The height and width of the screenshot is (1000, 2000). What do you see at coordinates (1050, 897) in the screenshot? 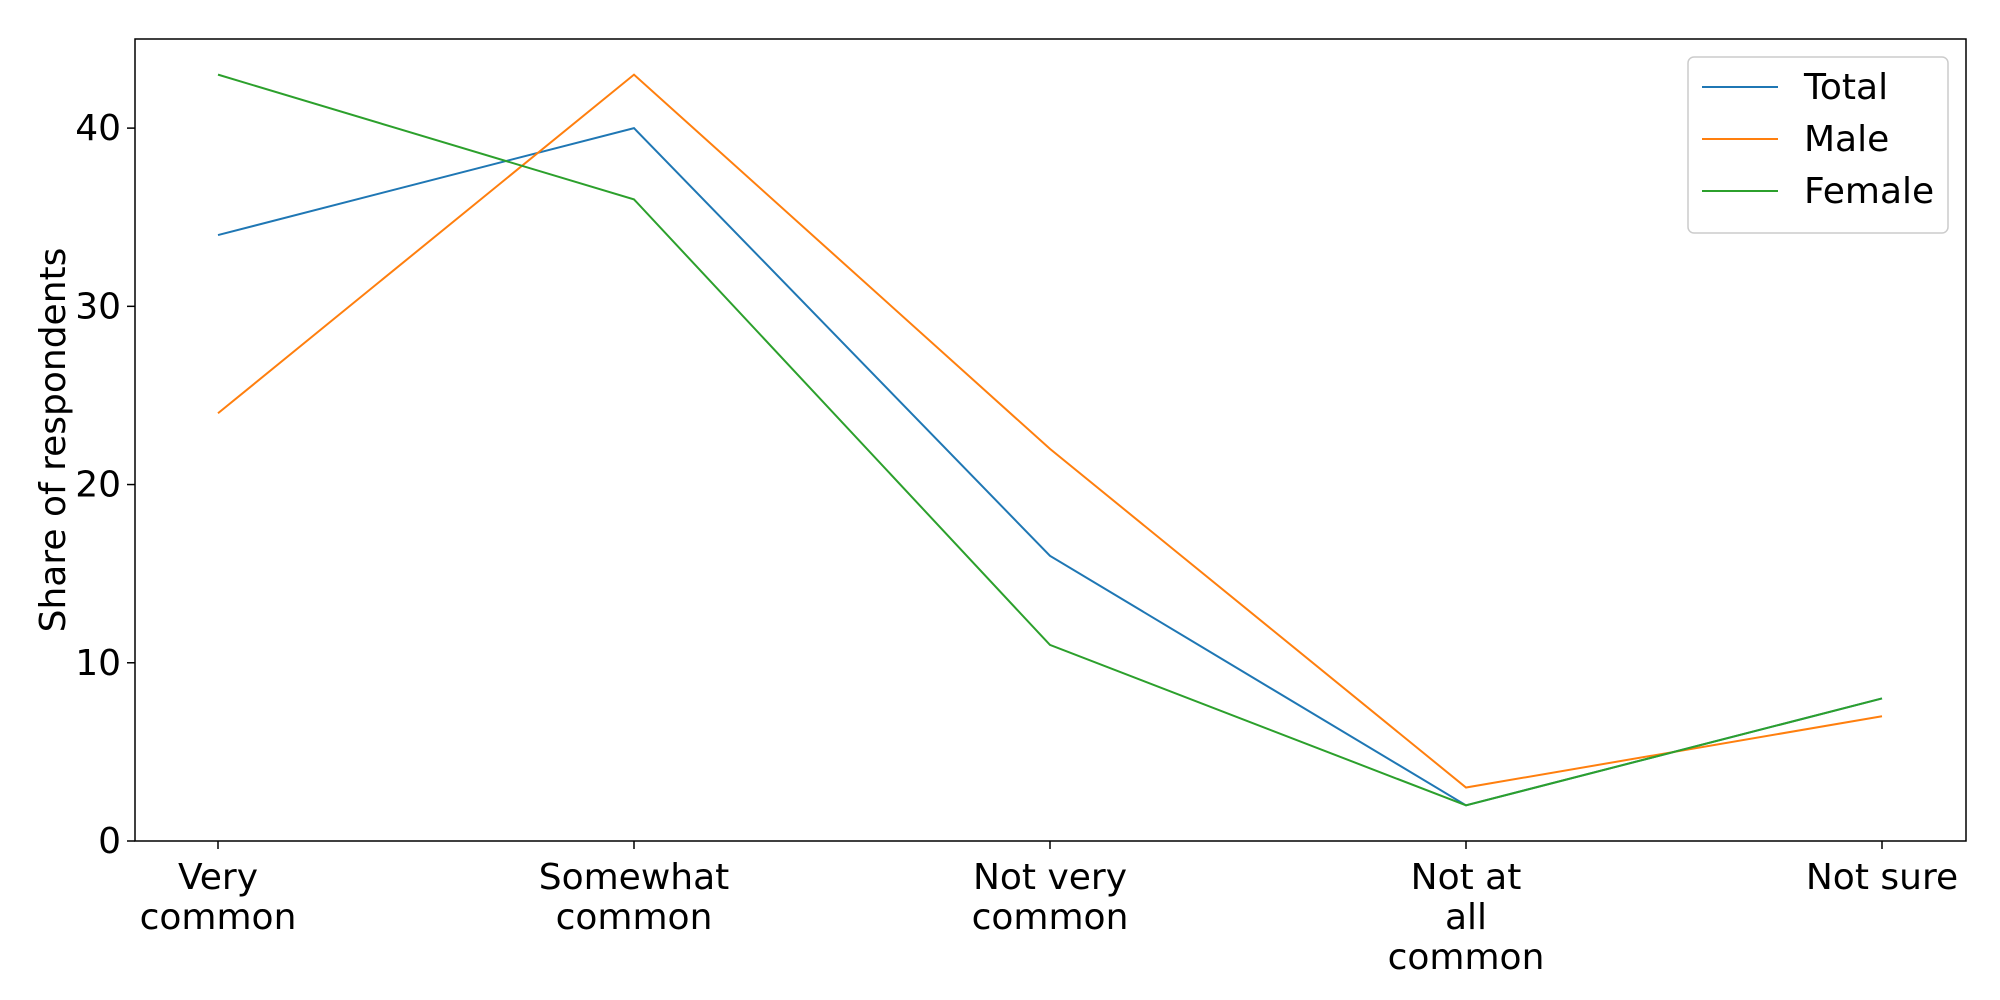
I see `x-tick-label: Not very common` at bounding box center [1050, 897].